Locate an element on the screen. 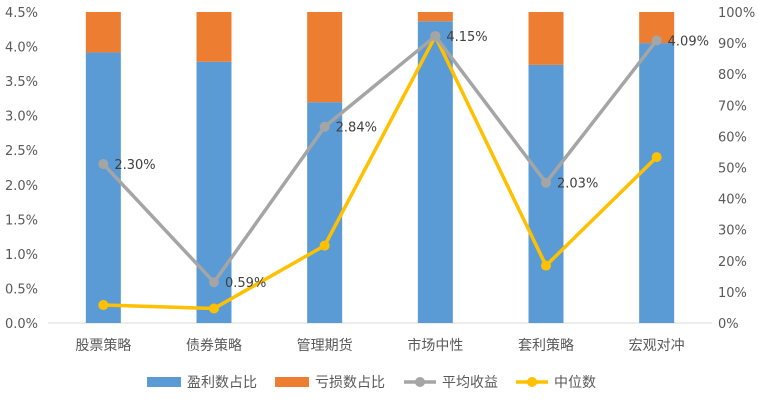 This screenshot has width=758, height=403. right-axis-tick-label: 0% is located at coordinates (728, 324).